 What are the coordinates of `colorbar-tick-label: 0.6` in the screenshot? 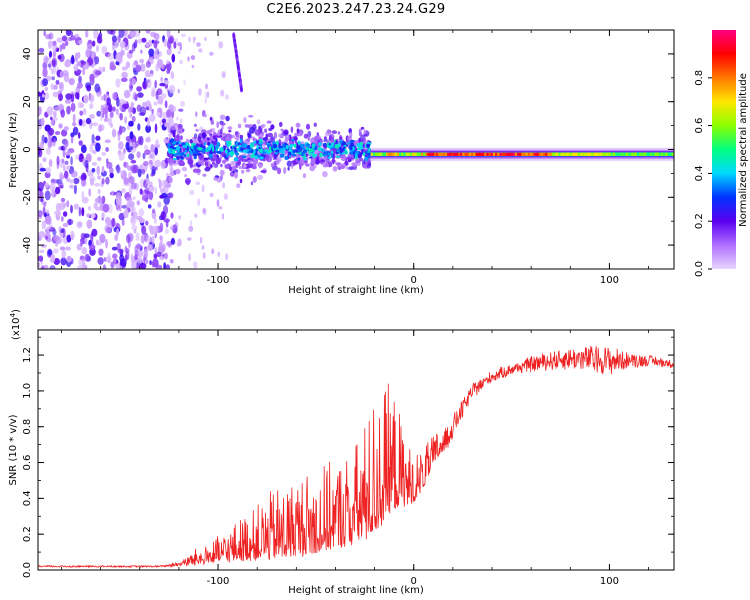 It's located at (699, 126).